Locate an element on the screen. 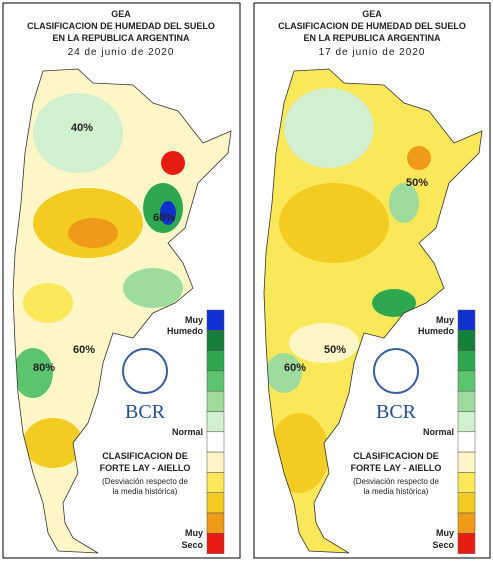 Image resolution: width=493 pixels, height=567 pixels. date: 24 de junio de 2020 is located at coordinates (121, 52).